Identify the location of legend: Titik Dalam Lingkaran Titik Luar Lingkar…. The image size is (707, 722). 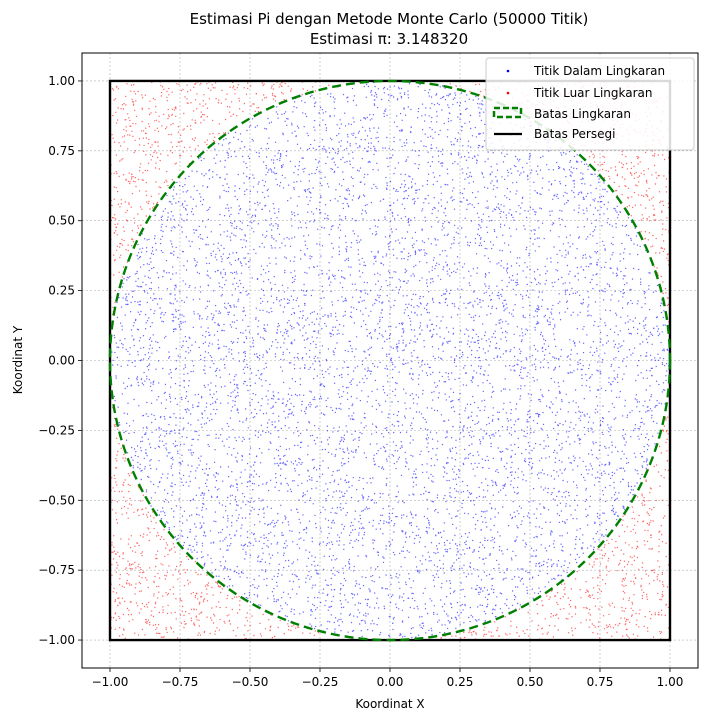
(590, 104).